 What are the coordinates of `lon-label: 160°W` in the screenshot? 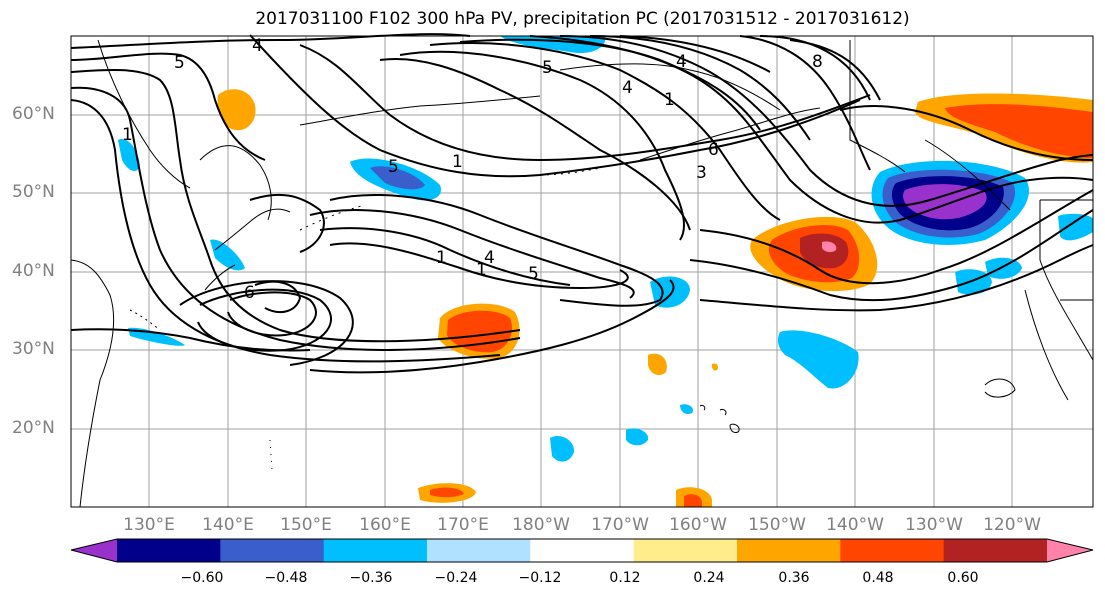 It's located at (698, 525).